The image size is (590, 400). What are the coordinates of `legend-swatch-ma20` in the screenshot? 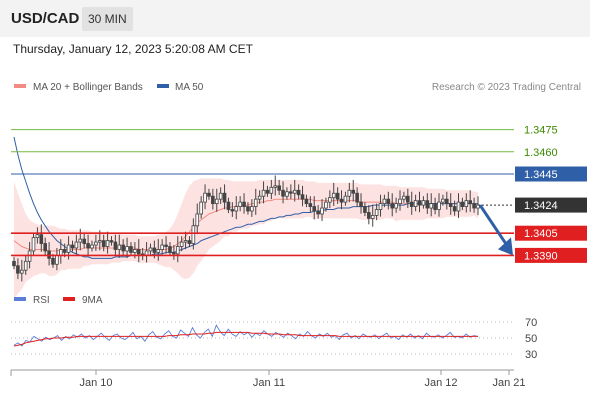 It's located at (20, 86).